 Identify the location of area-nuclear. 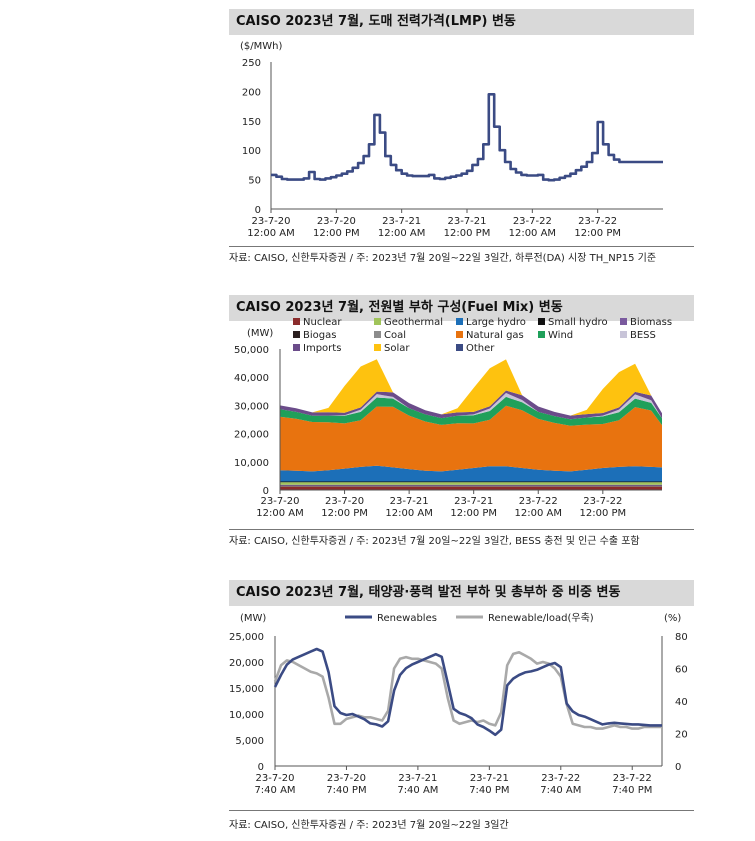
(471, 488).